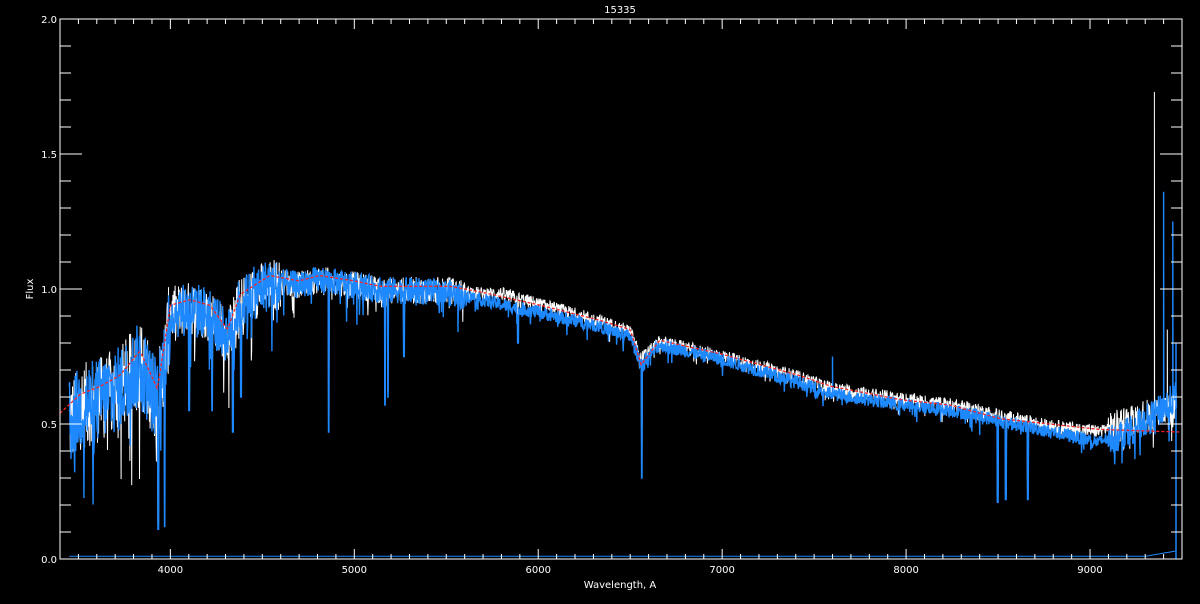  I want to click on y-axis-label: Flux, so click(30, 289).